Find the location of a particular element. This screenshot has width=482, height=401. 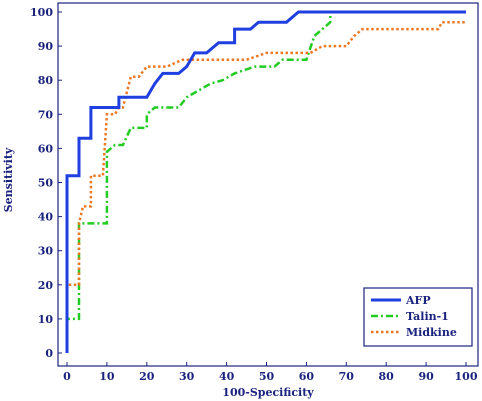

y-tick-label: 50 is located at coordinates (46, 183).